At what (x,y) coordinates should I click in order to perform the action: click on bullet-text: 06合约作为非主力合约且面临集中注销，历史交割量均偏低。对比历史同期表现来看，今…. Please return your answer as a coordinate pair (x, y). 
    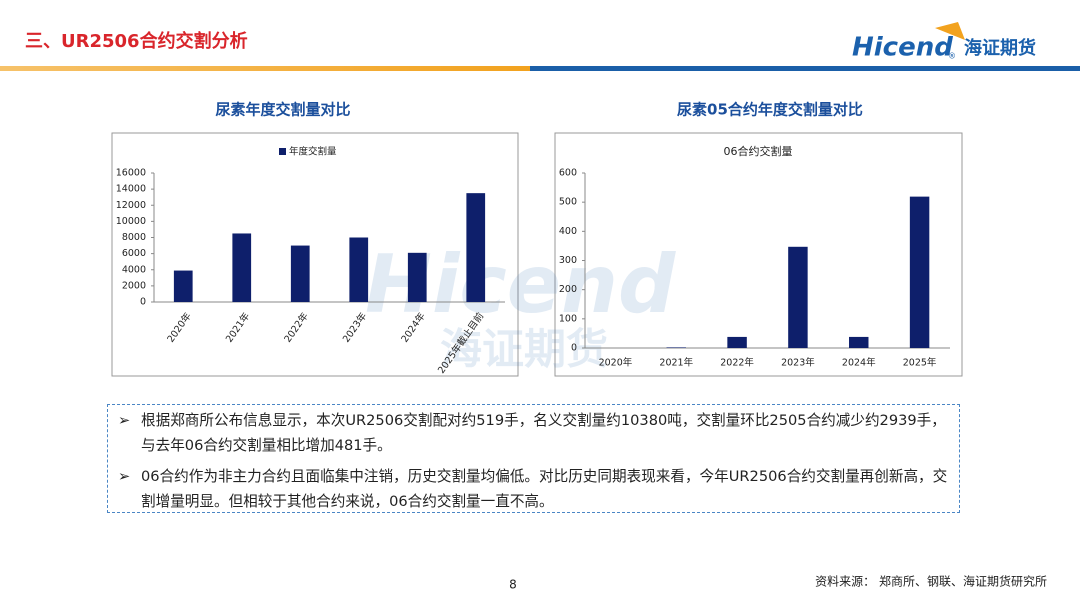
    Looking at the image, I should click on (544, 489).